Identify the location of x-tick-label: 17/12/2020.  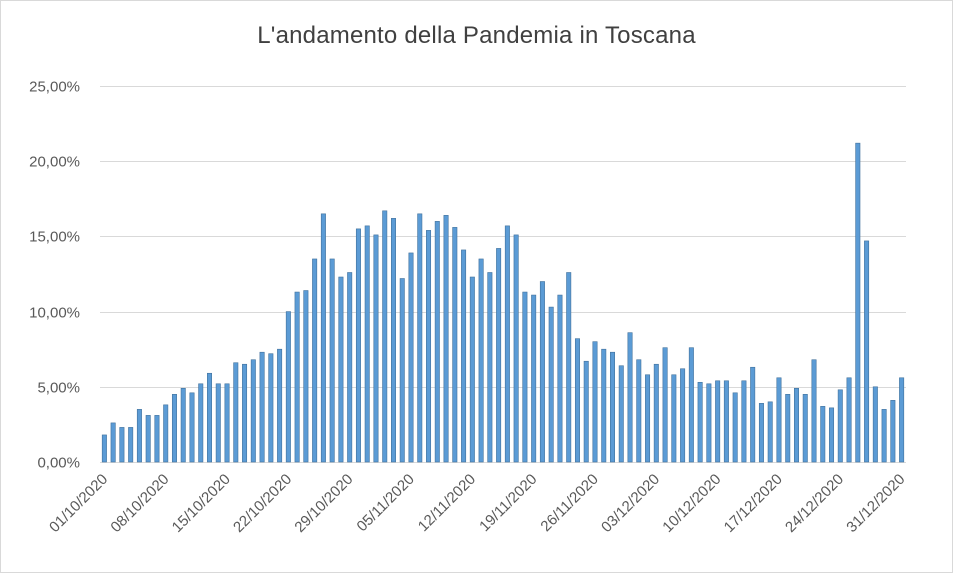
(753, 503).